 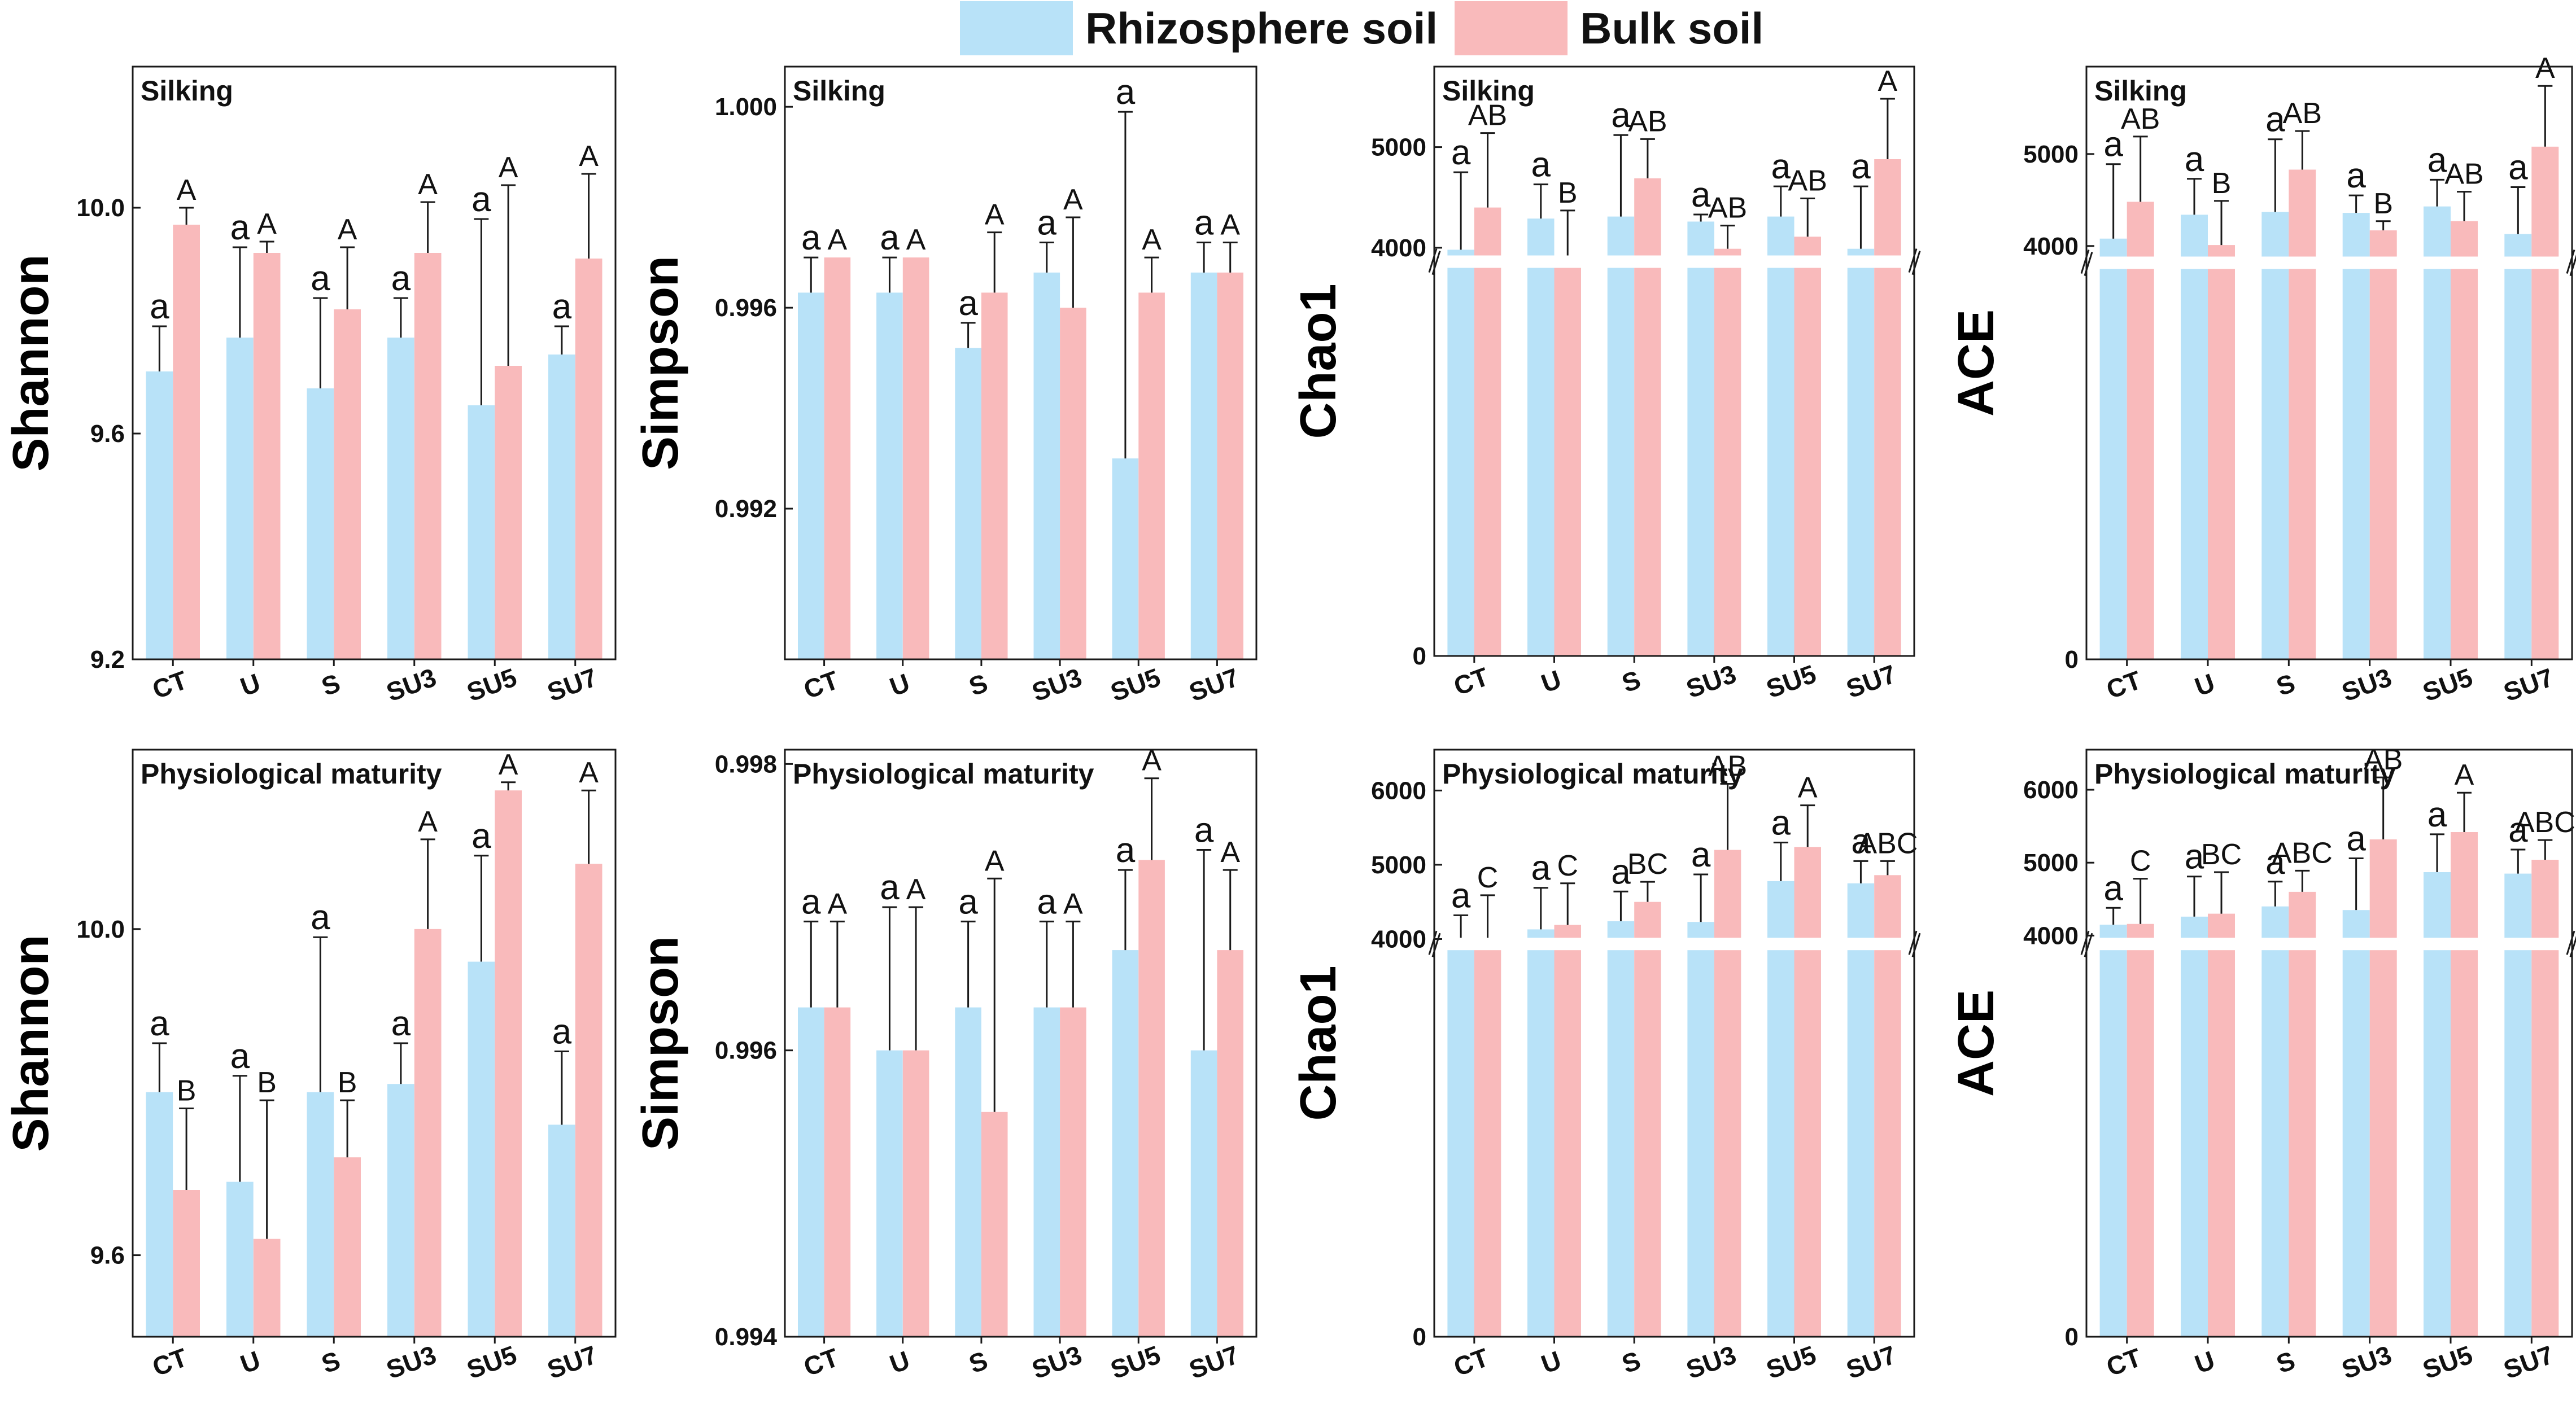 What do you see at coordinates (2051, 863) in the screenshot?
I see `y-tick-label-2: 5000` at bounding box center [2051, 863].